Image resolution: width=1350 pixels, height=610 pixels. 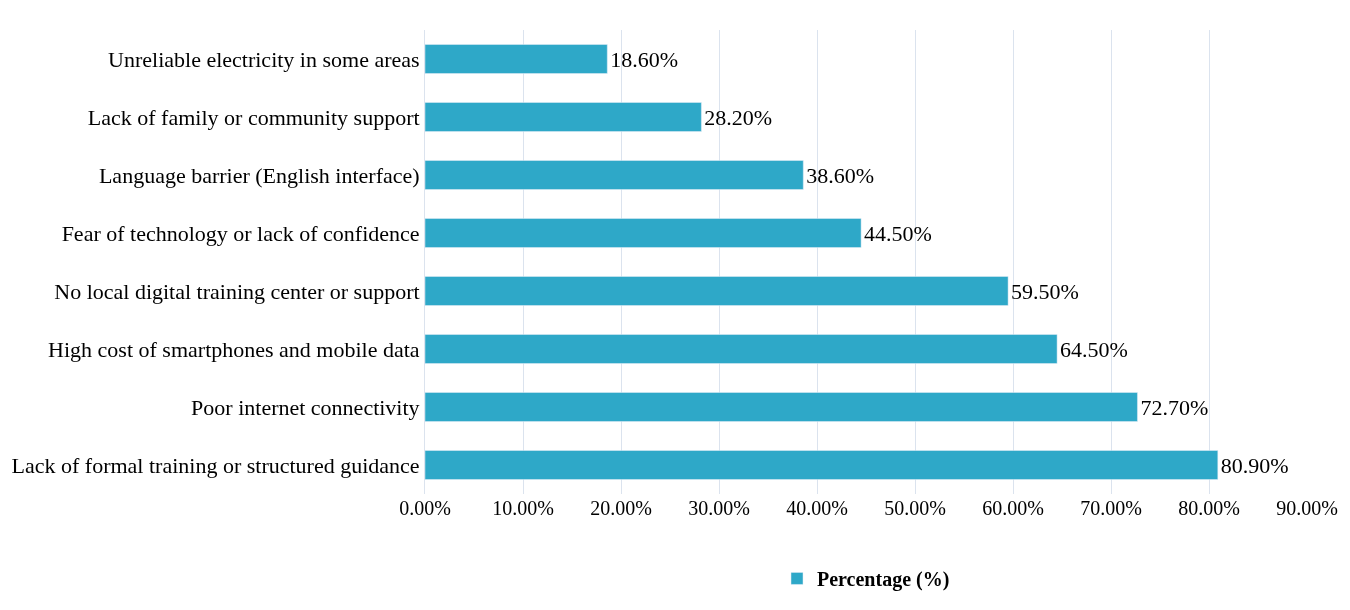 I want to click on y-tick-label: Lack of family or community support, so click(x=253, y=117).